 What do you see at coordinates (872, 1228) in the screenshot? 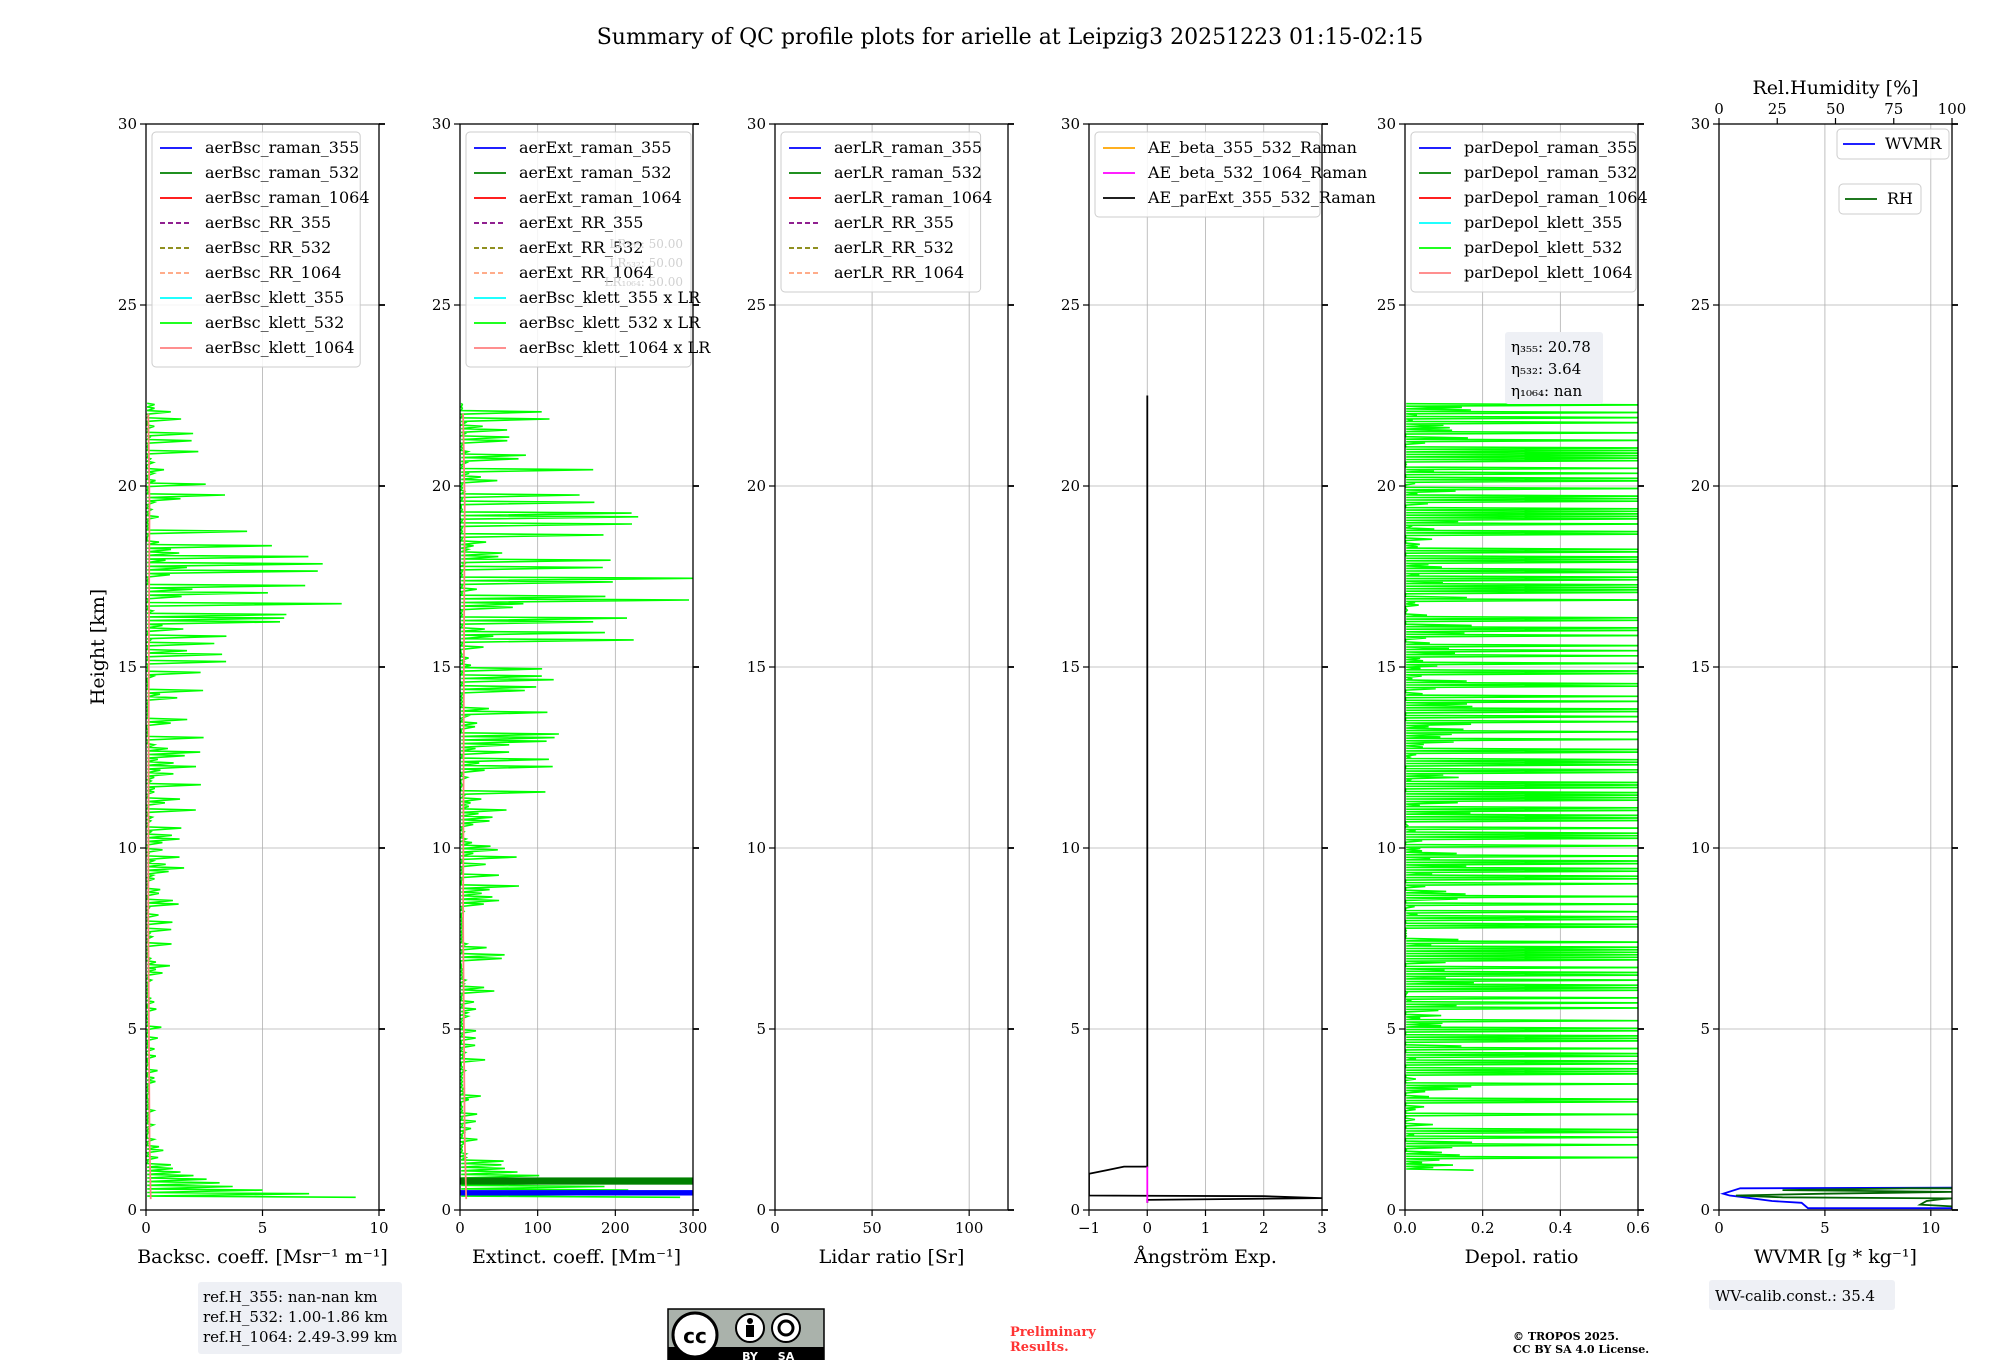
I see `x-tick-label: 50` at bounding box center [872, 1228].